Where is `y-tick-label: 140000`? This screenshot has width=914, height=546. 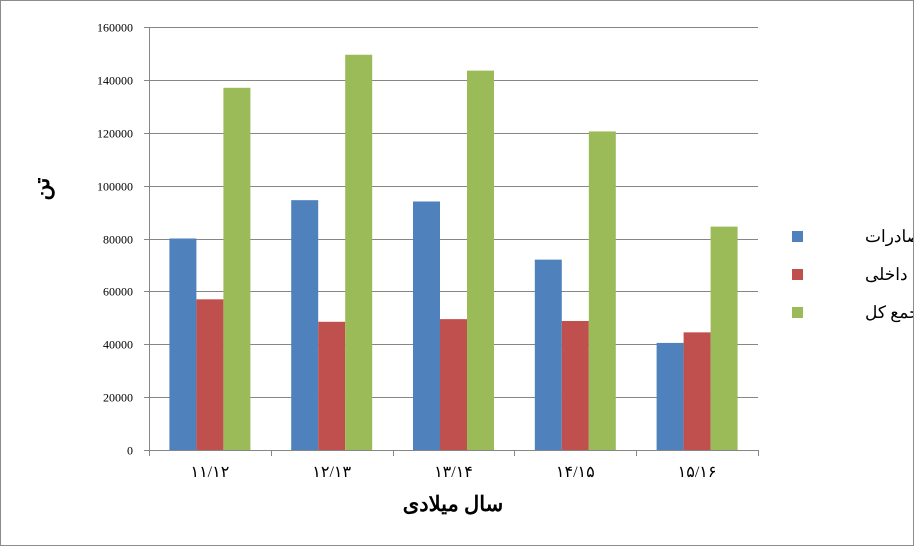
y-tick-label: 140000 is located at coordinates (115, 81).